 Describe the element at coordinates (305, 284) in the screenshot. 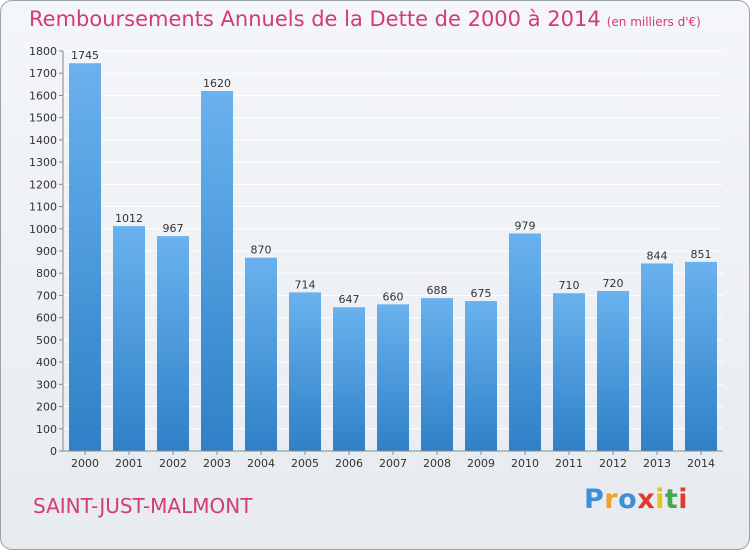

I see `data-label: 714` at that location.